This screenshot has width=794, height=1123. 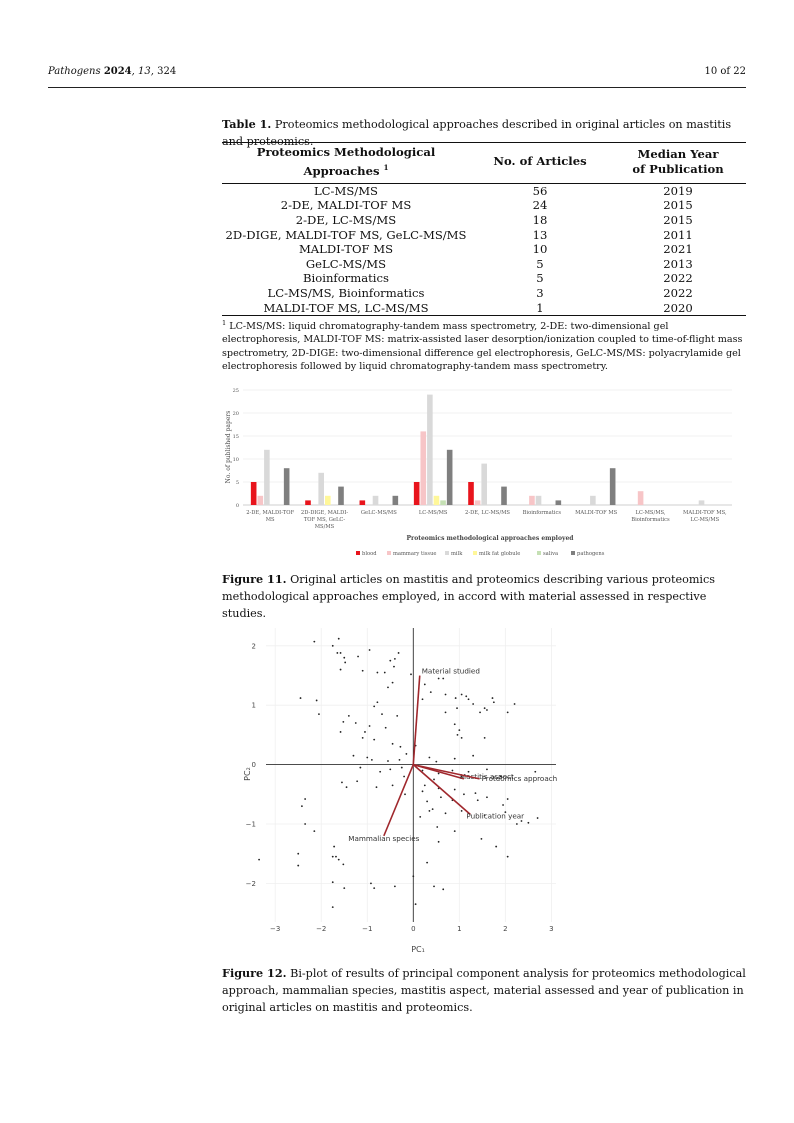 I want to click on table-row: MALDI-TOF MS 10 2021, so click(x=484, y=249).